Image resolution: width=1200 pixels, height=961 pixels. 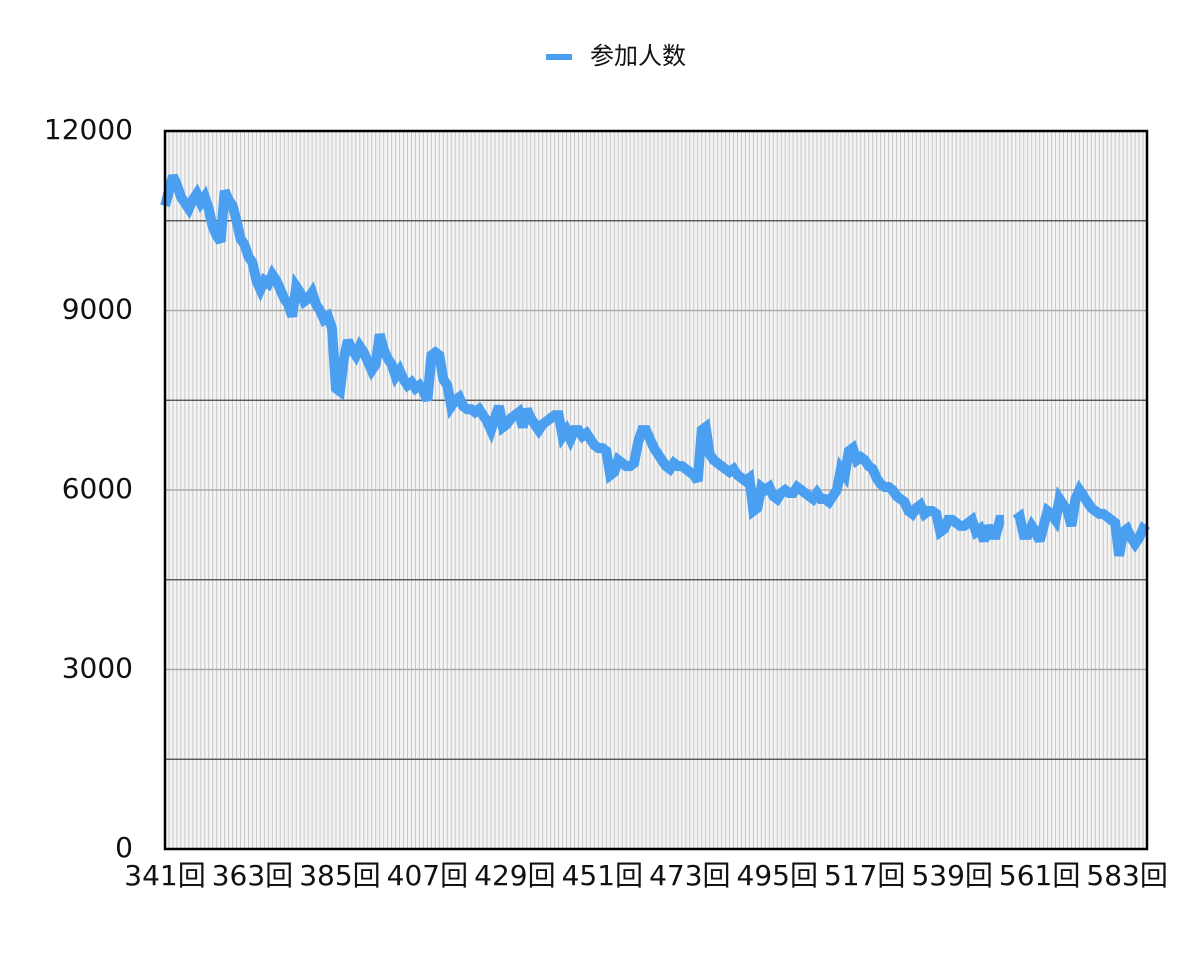 I want to click on x-tick-label: 539回, so click(x=951, y=875).